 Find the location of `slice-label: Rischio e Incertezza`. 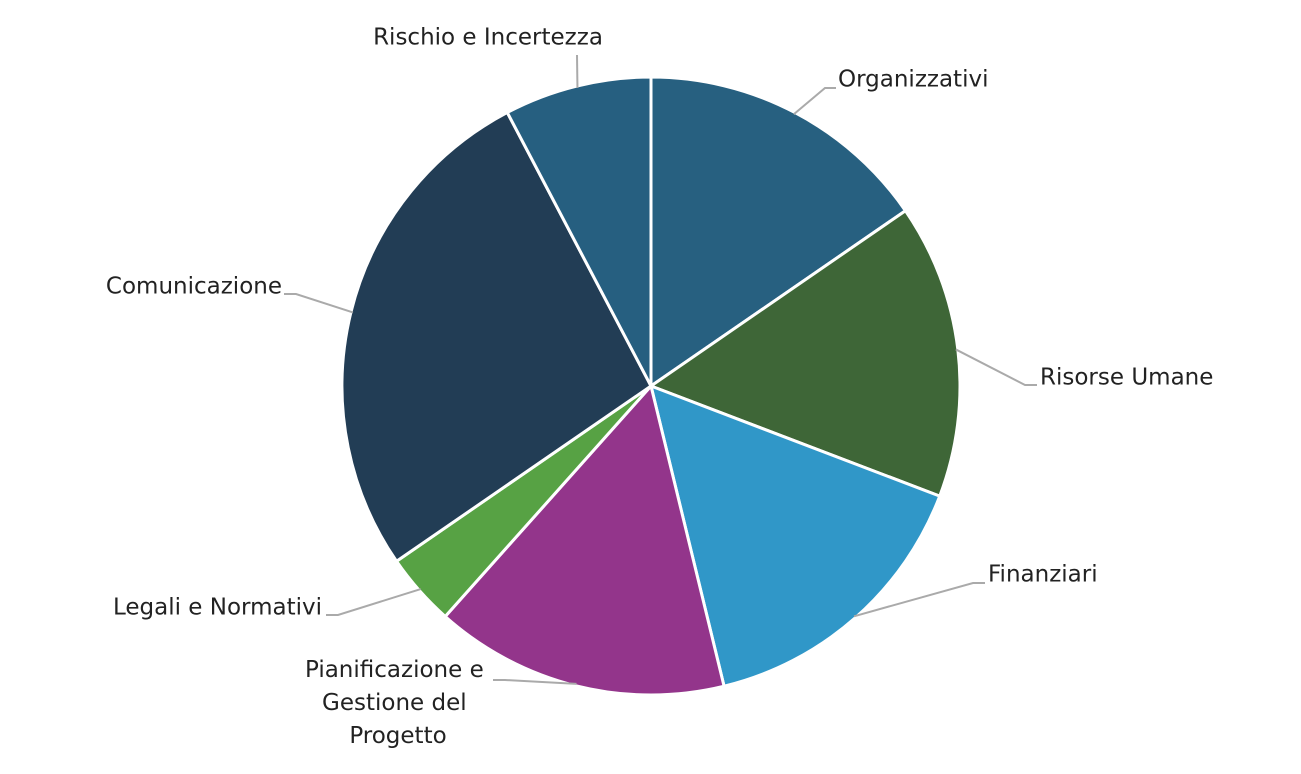

slice-label: Rischio e Incertezza is located at coordinates (488, 38).